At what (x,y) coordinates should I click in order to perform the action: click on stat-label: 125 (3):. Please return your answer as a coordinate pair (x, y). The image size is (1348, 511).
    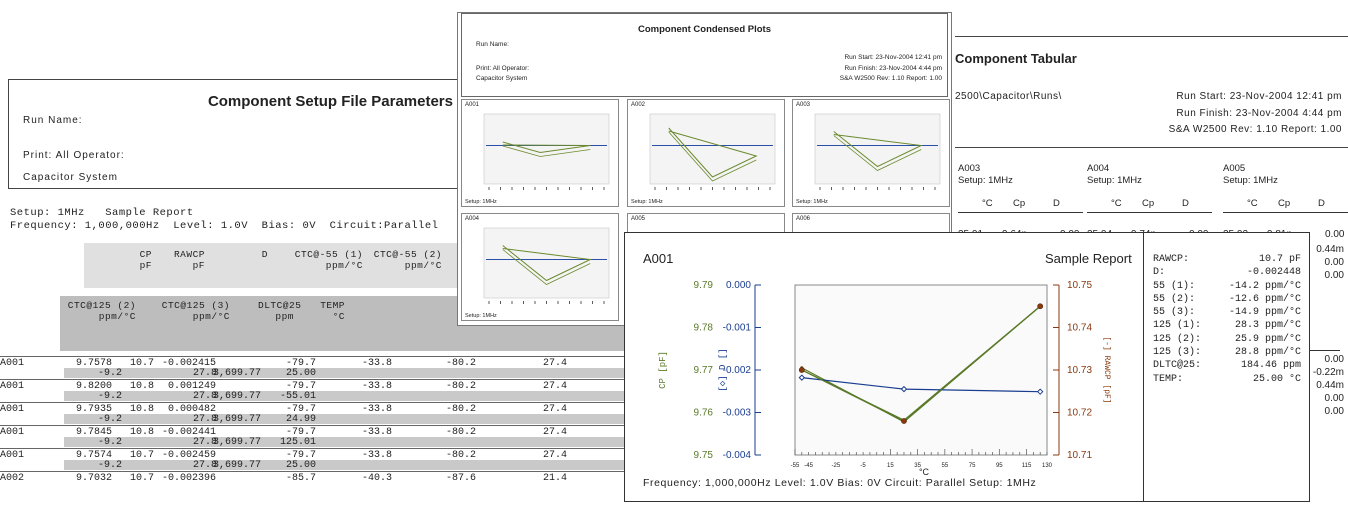
    Looking at the image, I should click on (1177, 352).